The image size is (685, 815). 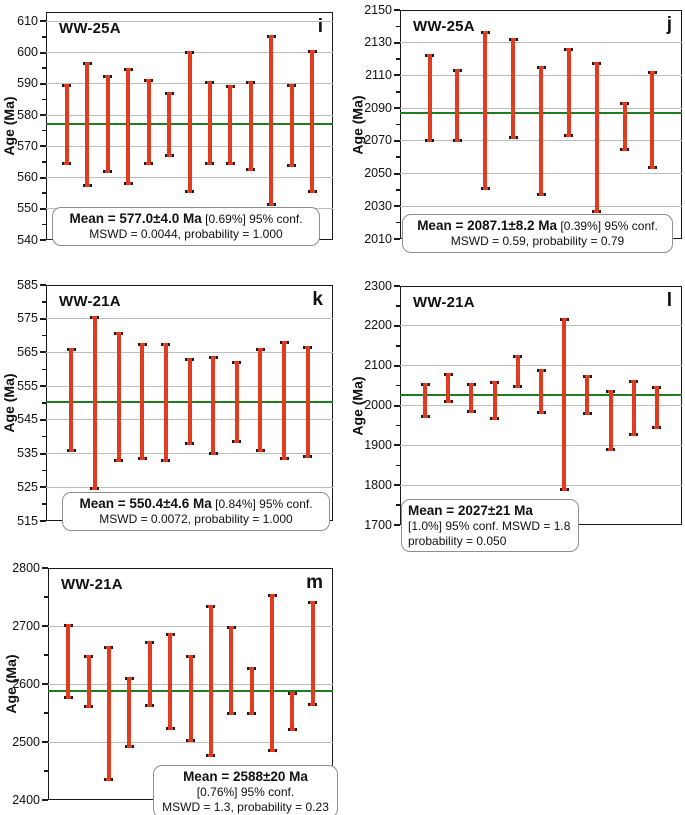 What do you see at coordinates (378, 325) in the screenshot?
I see `tick-label: 2200` at bounding box center [378, 325].